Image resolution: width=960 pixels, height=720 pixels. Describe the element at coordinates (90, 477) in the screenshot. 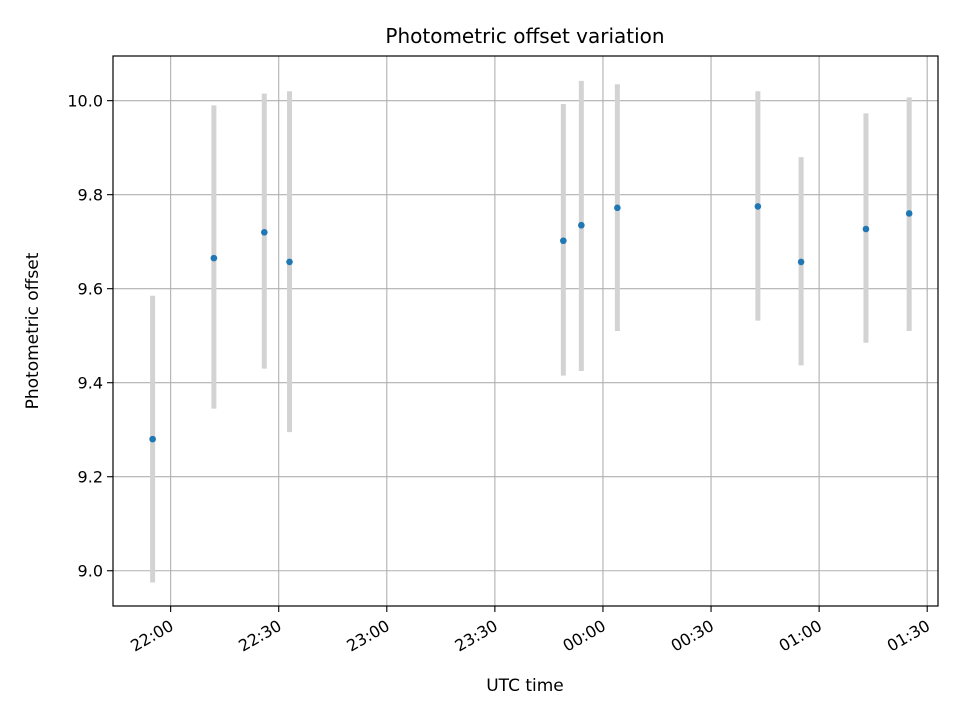

I see `y-tick-label: 9.2` at that location.